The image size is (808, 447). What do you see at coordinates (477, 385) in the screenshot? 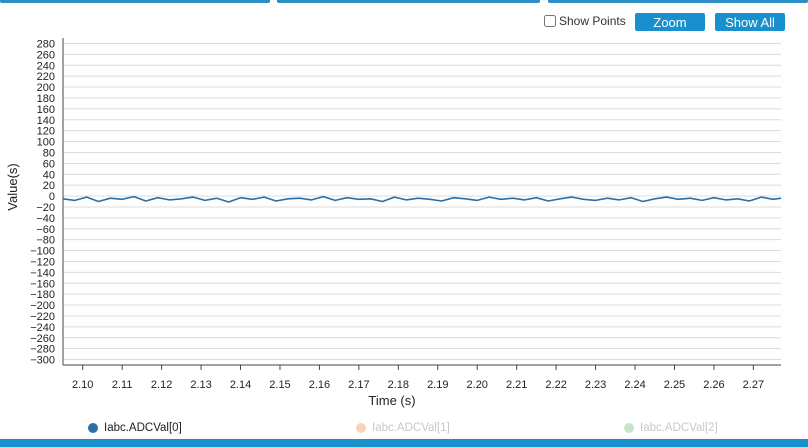
I see `x-tick-label: 2.20` at bounding box center [477, 385].